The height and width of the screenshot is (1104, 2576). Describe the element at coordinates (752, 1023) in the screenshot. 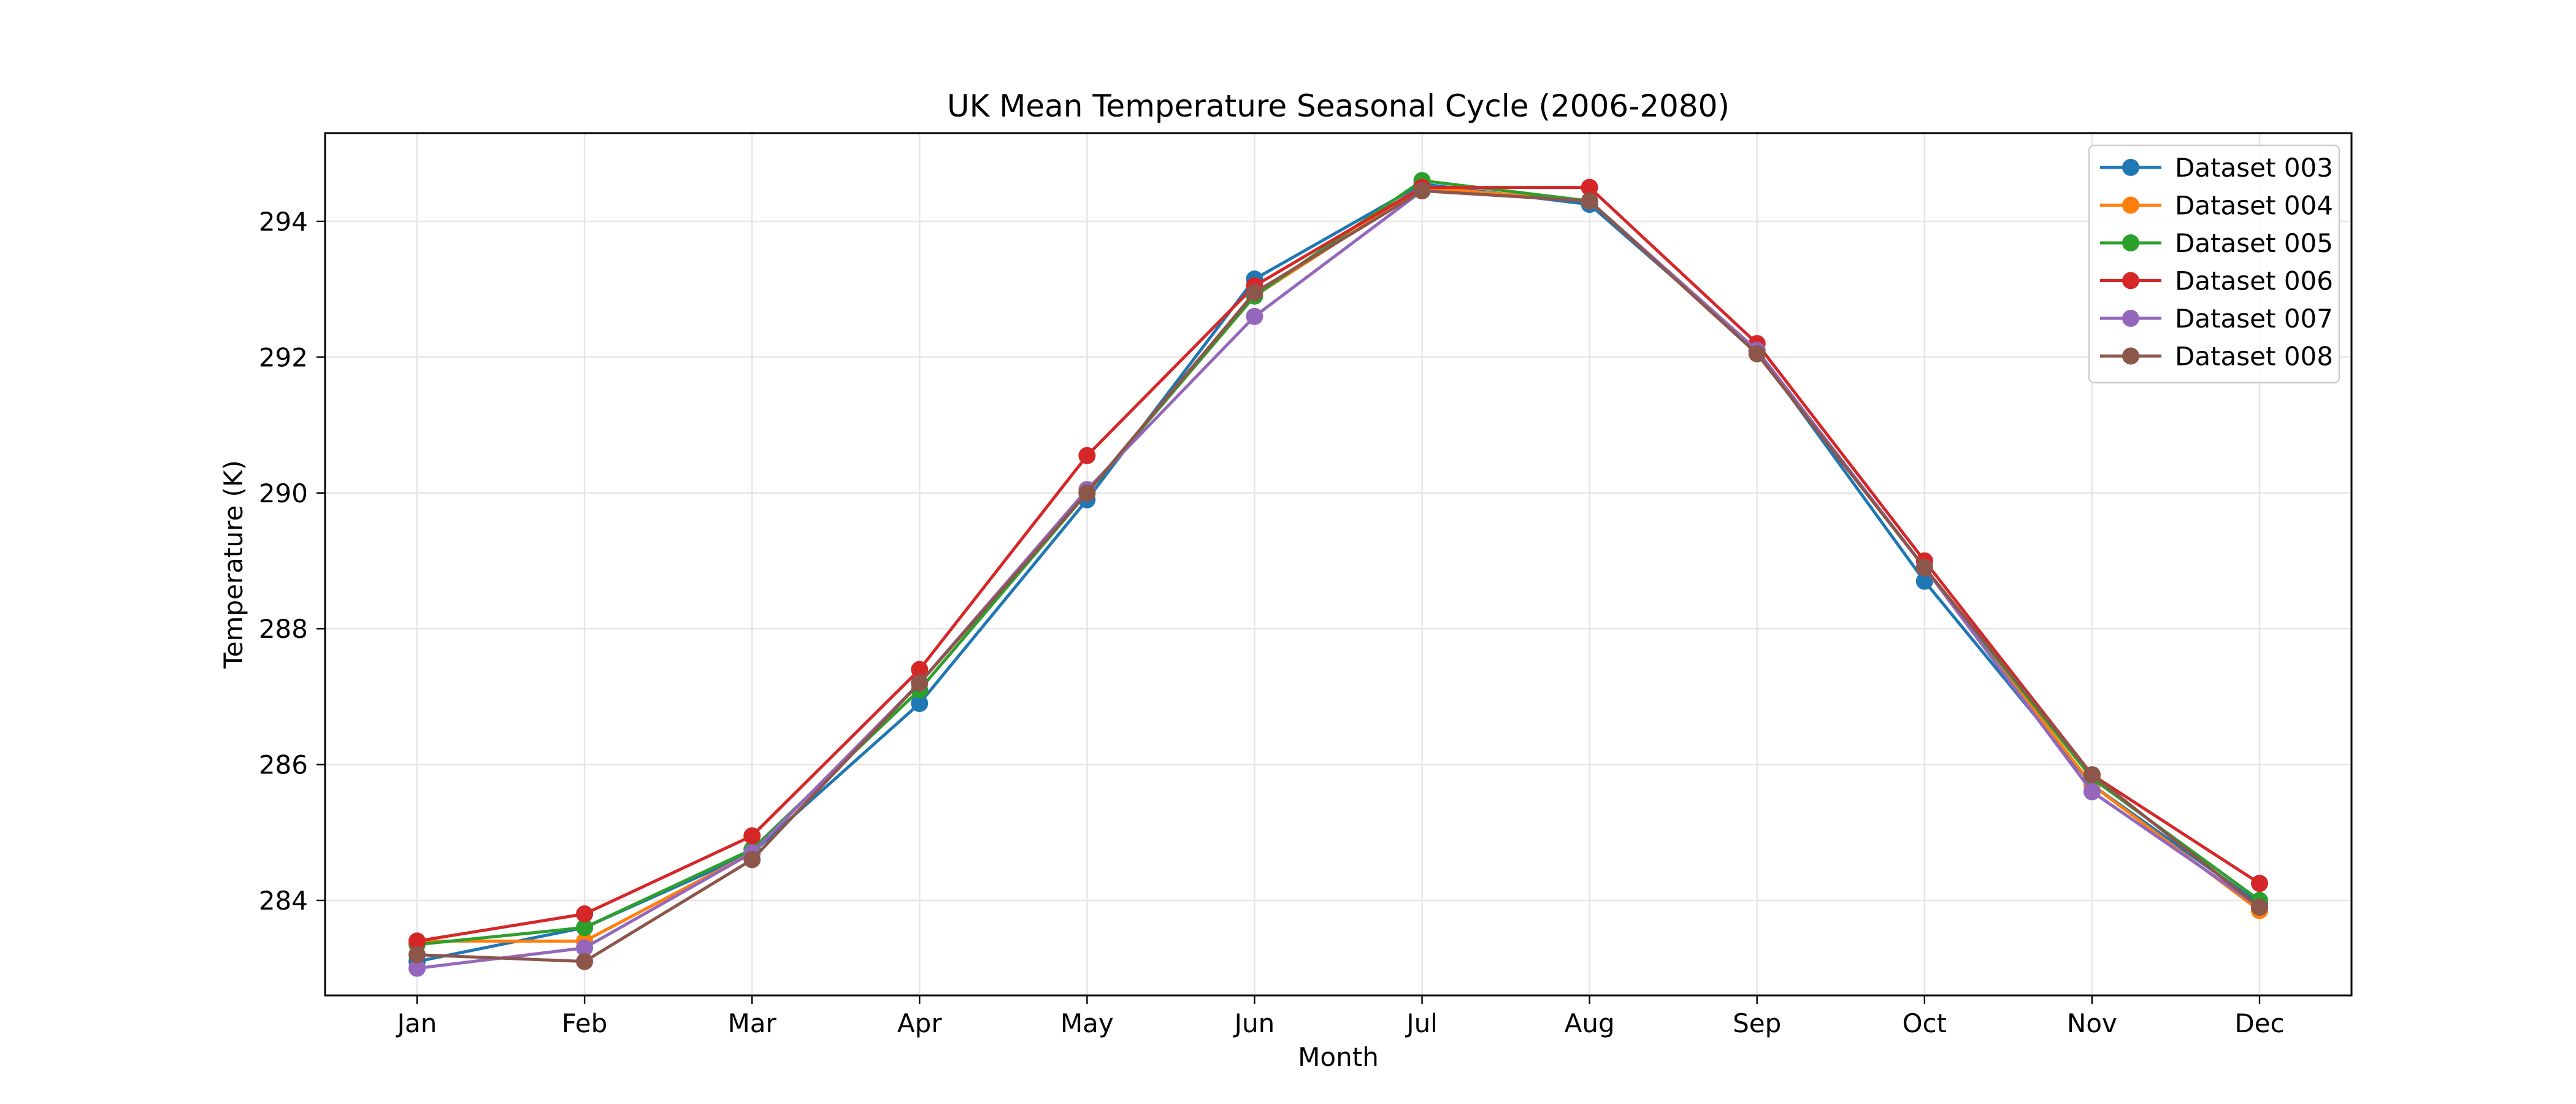

I see `x-tick-label: Mar` at that location.